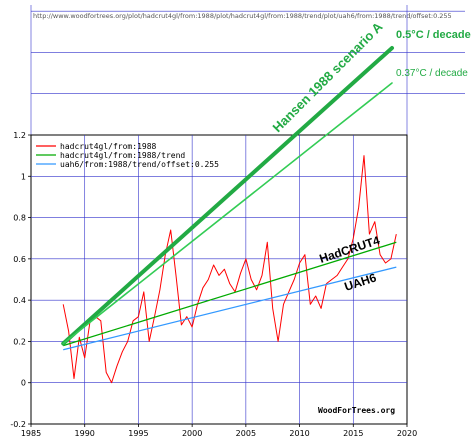 This screenshot has height=444, width=471. Describe the element at coordinates (432, 73) in the screenshot. I see `annotation-line-b: 0.37°C / decade` at that location.